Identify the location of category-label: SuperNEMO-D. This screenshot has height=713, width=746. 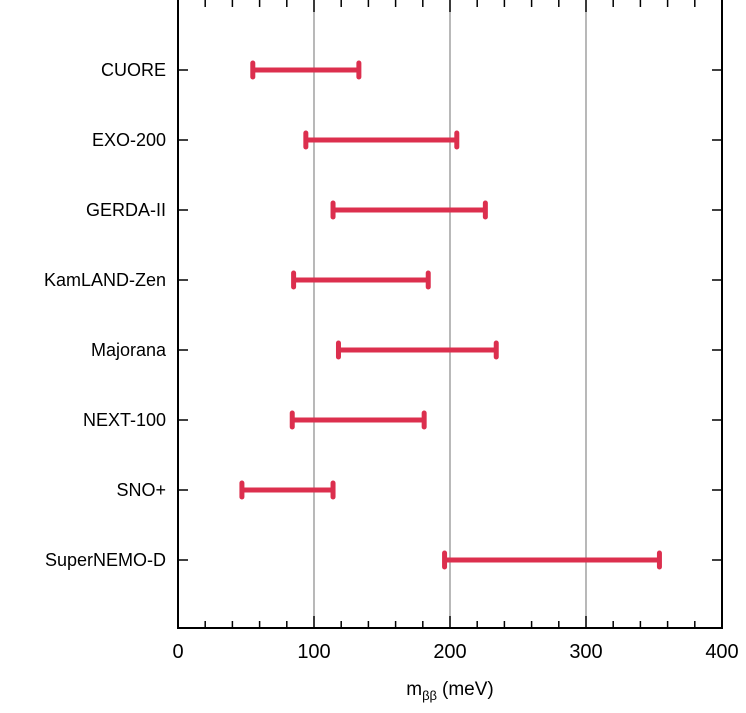
(105, 560).